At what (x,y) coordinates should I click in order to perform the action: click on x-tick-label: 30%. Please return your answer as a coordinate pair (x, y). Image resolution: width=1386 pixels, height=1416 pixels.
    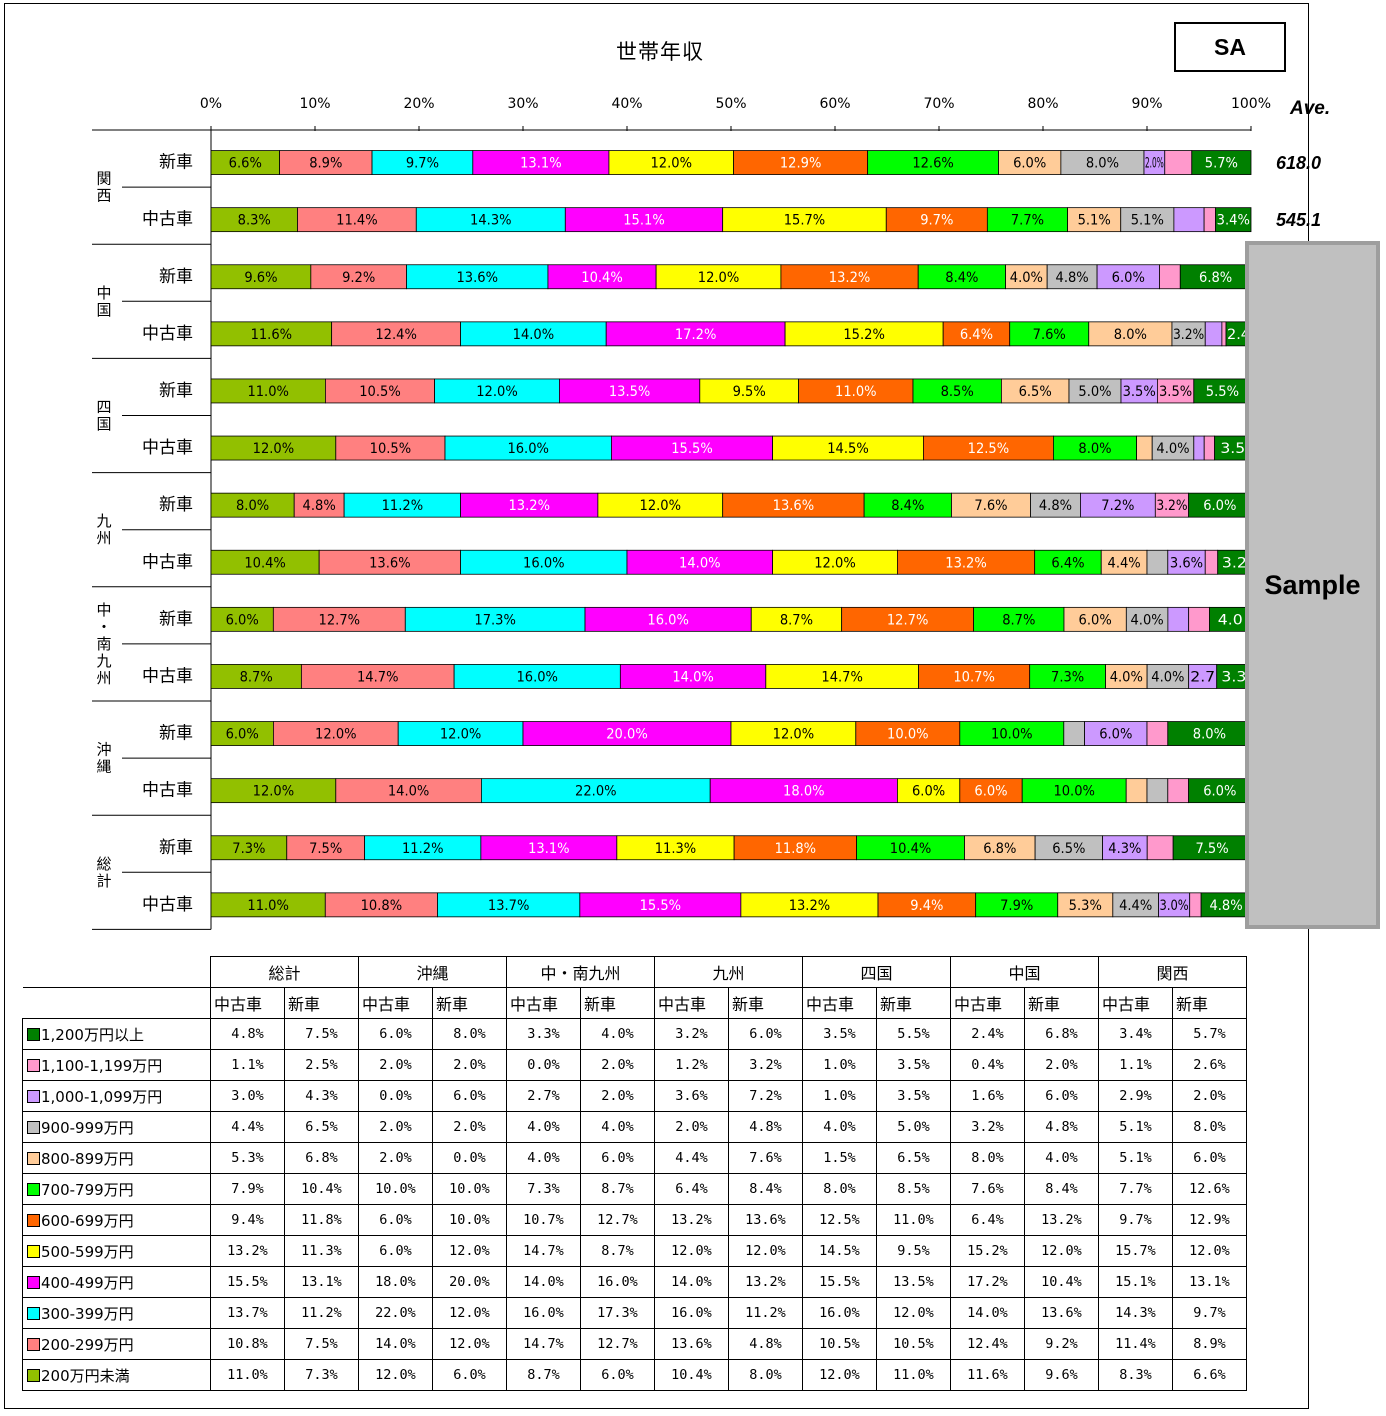
    Looking at the image, I should click on (522, 104).